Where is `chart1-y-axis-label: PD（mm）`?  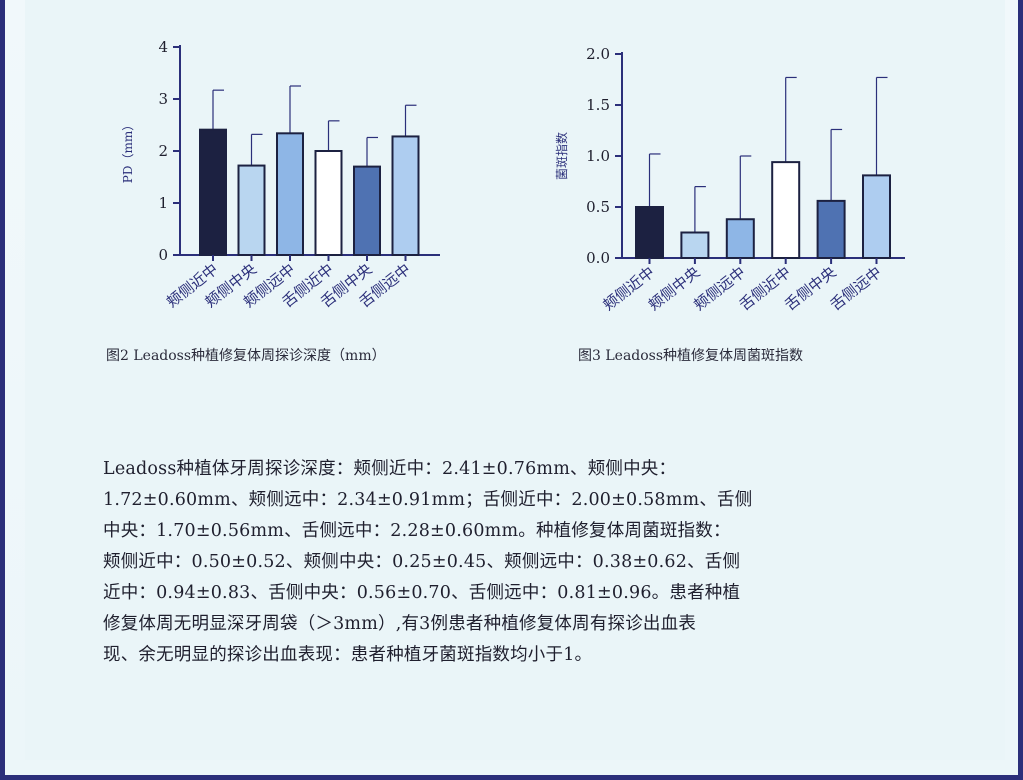
chart1-y-axis-label: PD（mm） is located at coordinates (128, 151).